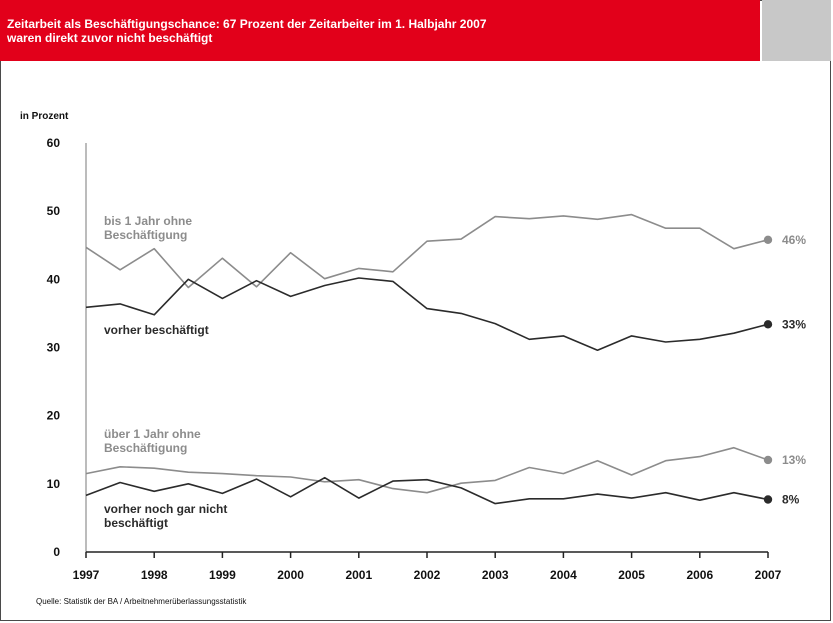  Describe the element at coordinates (495, 575) in the screenshot. I see `x-tick-label: 2003` at that location.